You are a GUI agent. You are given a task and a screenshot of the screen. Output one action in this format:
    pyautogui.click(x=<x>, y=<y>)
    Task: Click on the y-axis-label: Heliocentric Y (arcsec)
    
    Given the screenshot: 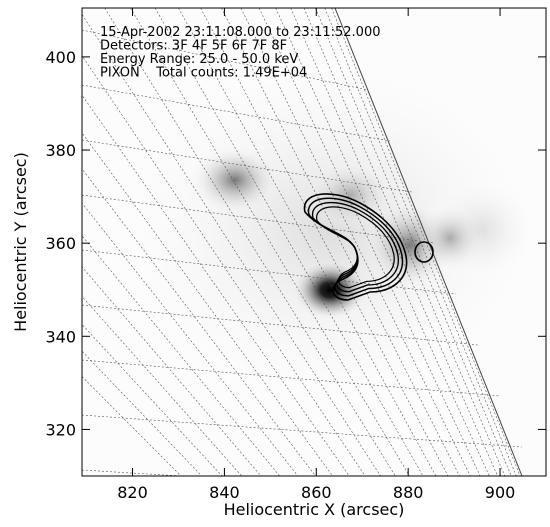 What is the action you would take?
    pyautogui.click(x=20, y=242)
    